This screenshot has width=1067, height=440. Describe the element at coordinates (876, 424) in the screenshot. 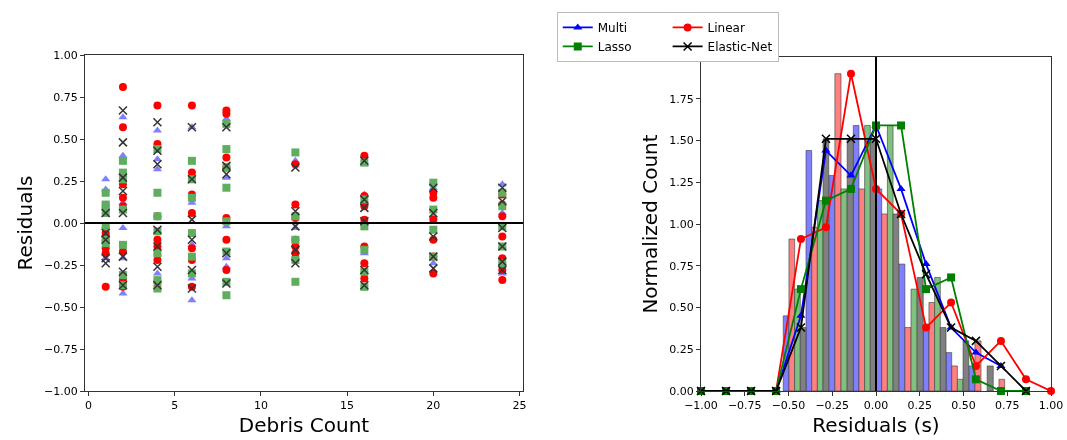

I see `x-axis-title: Residuals (s)` at that location.